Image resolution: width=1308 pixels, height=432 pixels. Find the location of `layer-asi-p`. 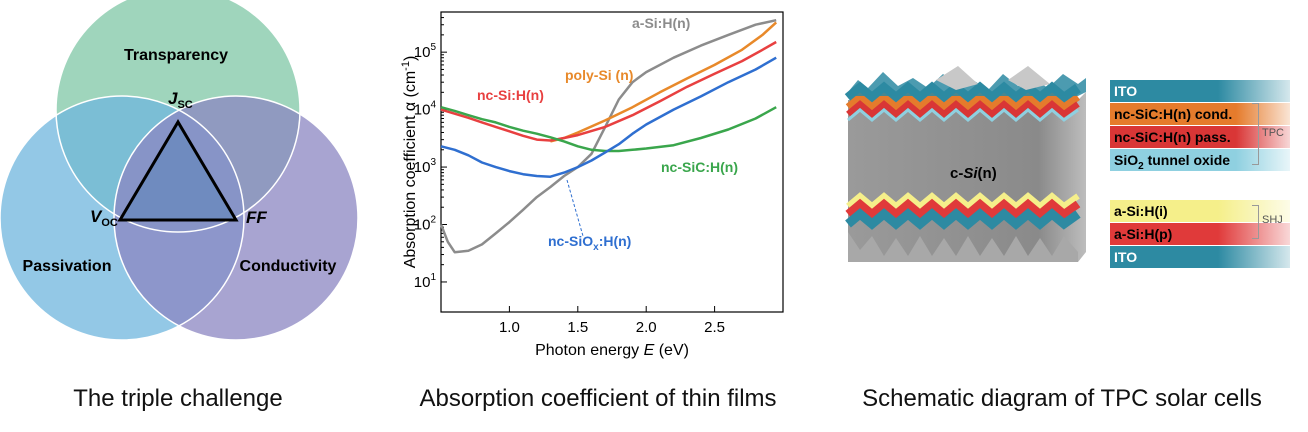

layer-asi-p is located at coordinates (963, 209).